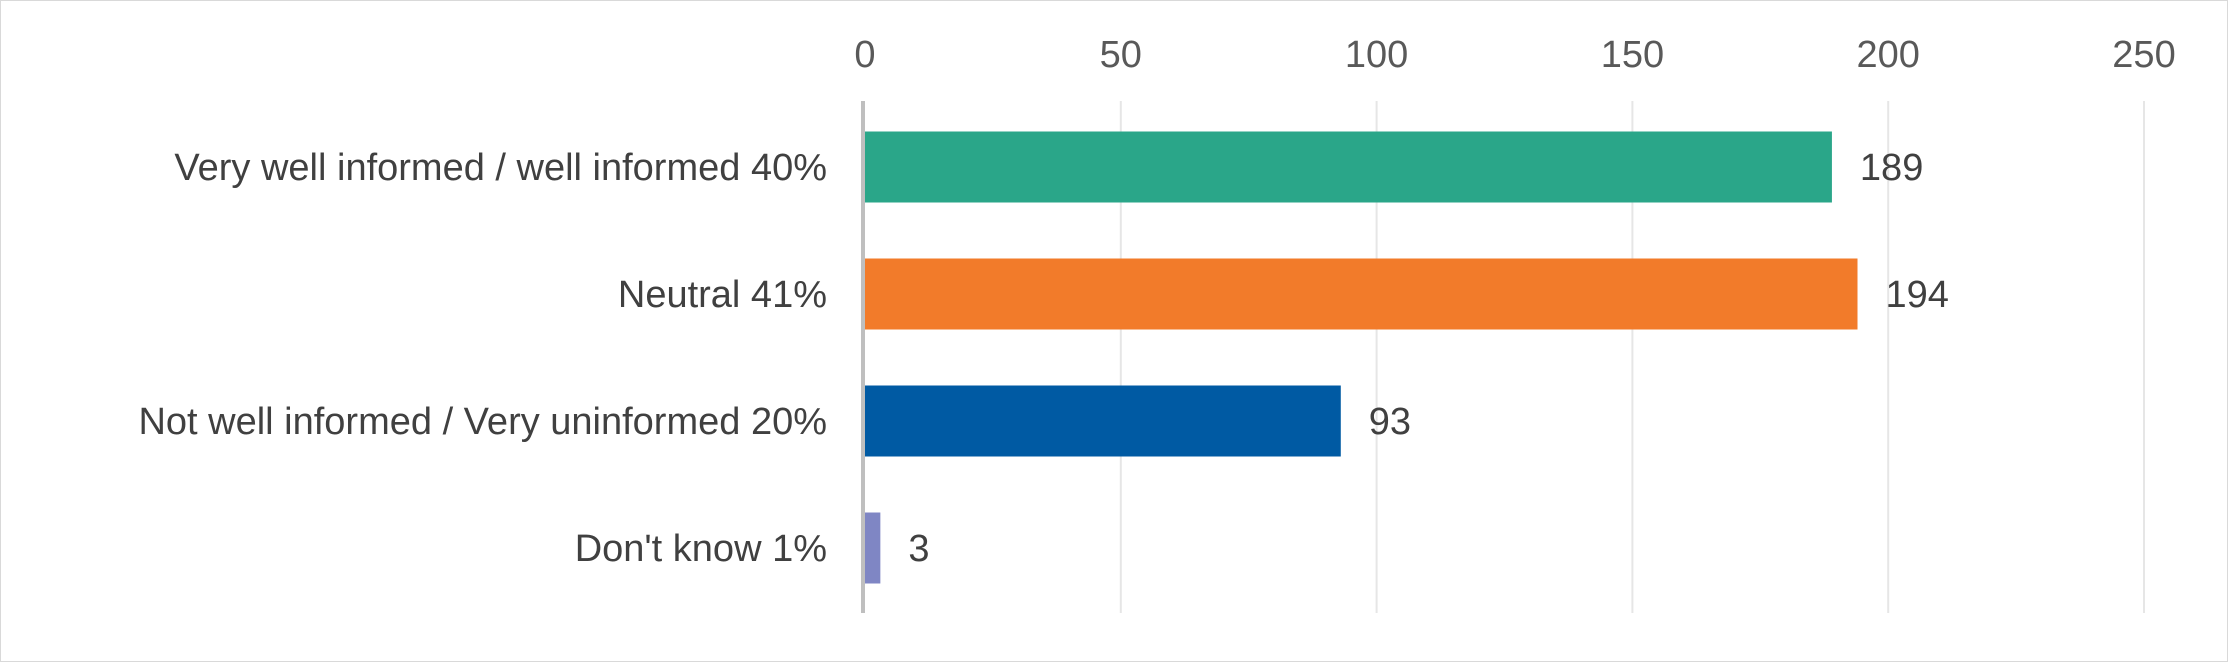 Image resolution: width=2228 pixels, height=663 pixels. What do you see at coordinates (864, 55) in the screenshot?
I see `x-tick-label: 0` at bounding box center [864, 55].